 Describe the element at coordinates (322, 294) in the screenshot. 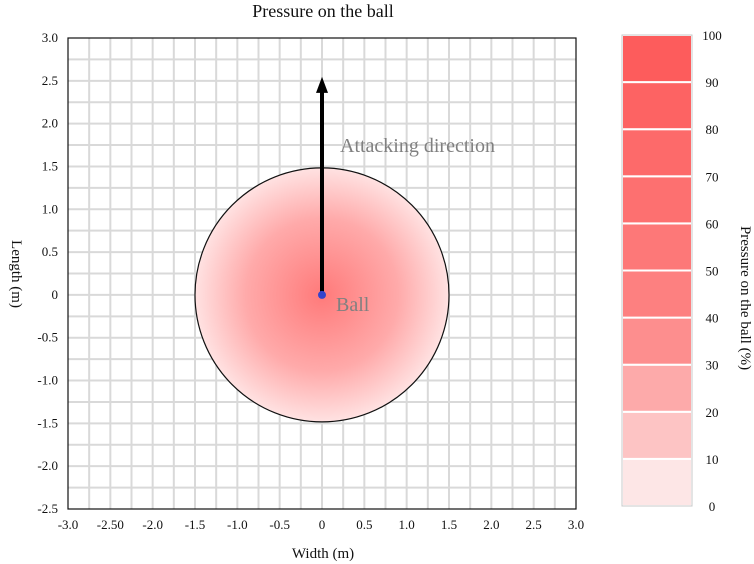

I see `ball-marker` at that location.